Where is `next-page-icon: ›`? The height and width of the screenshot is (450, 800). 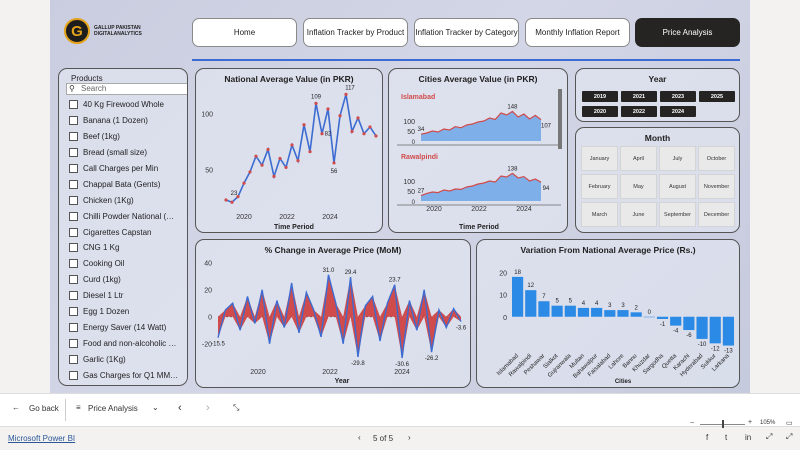
next-page-icon: › is located at coordinates (208, 408).